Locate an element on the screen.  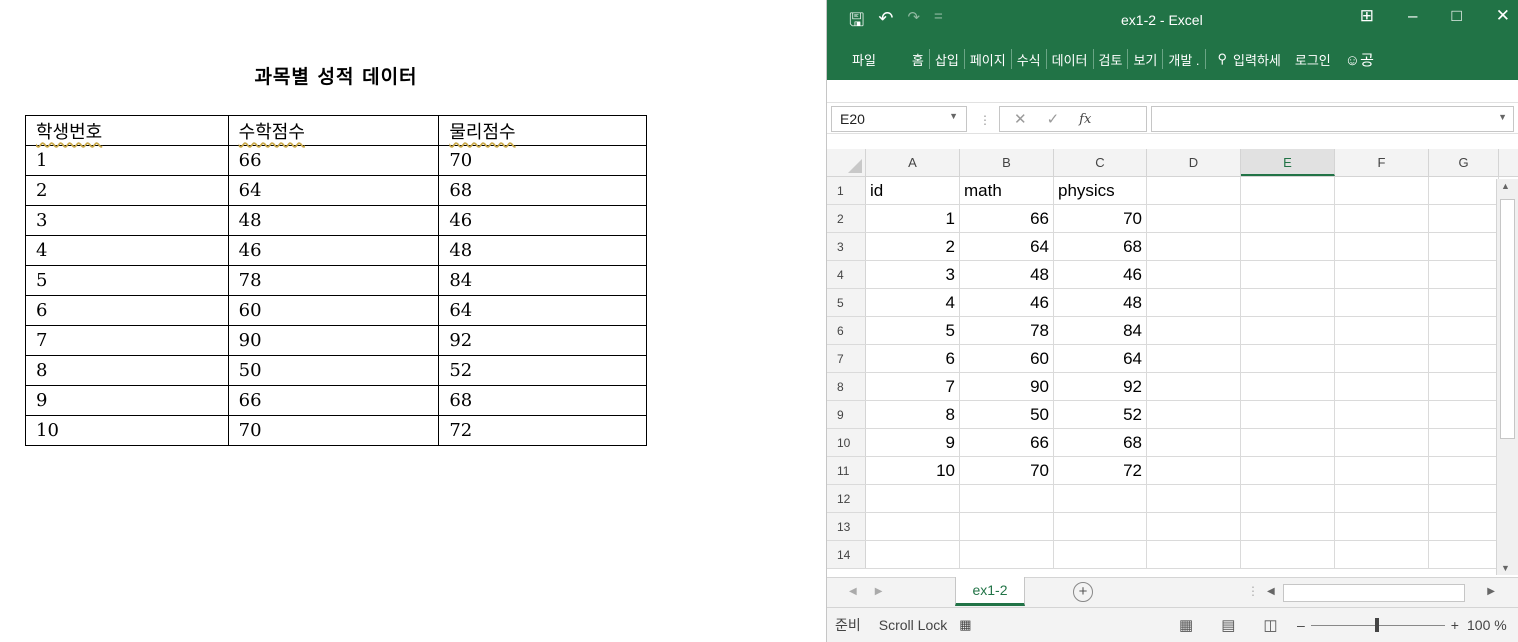
cell-f3 is located at coordinates (1382, 246).